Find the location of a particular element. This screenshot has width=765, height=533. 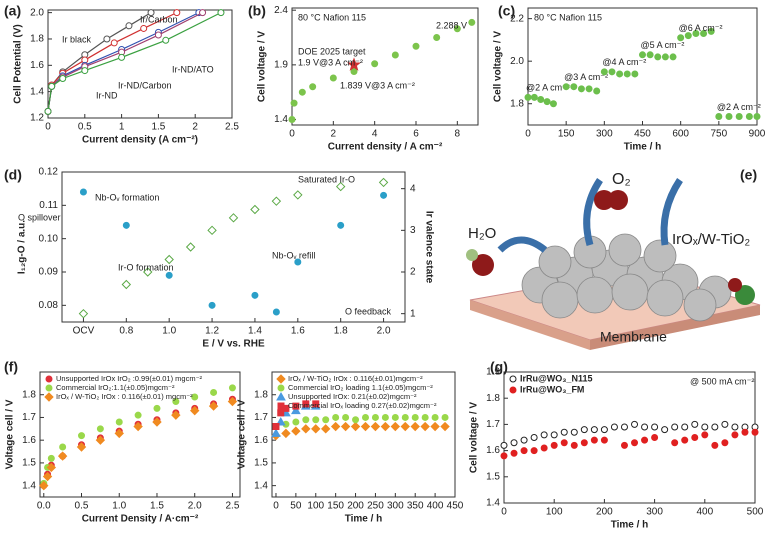

legend-label: IrRu@WO₃_FM is located at coordinates (552, 389).